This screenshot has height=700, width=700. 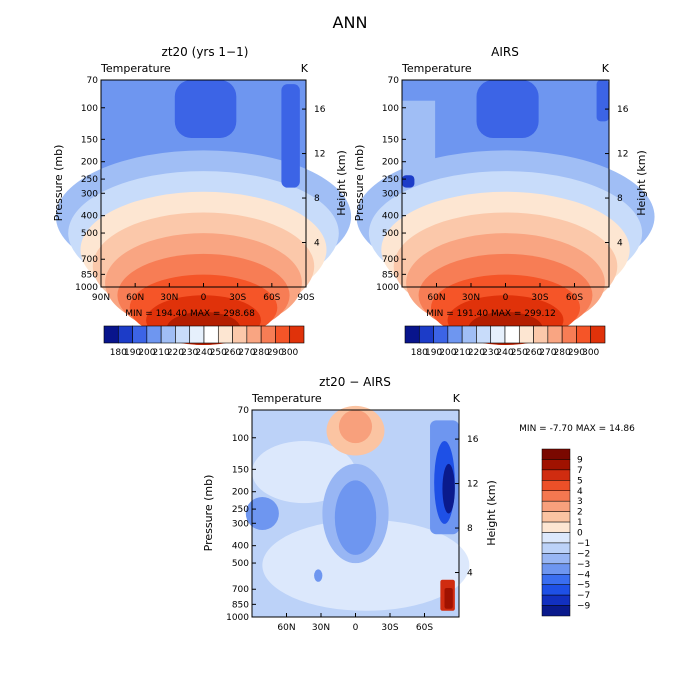 What do you see at coordinates (491, 513) in the screenshot?
I see `panel-diff-ylabel-right: Height (km)` at bounding box center [491, 513].